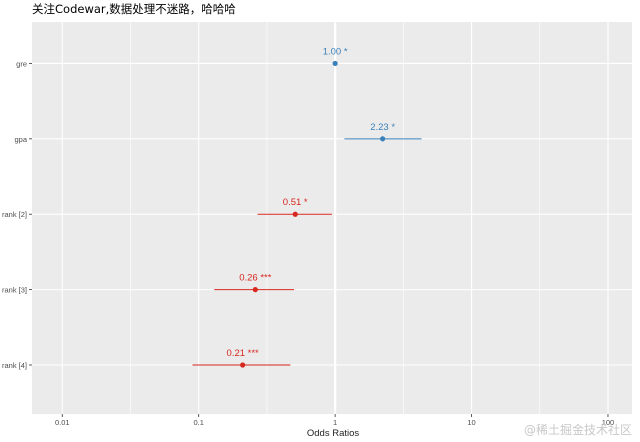 The height and width of the screenshot is (442, 640). What do you see at coordinates (134, 9) in the screenshot?
I see `chart-title: 关注Codewar,数据处理不迷路，哈哈哈` at bounding box center [134, 9].